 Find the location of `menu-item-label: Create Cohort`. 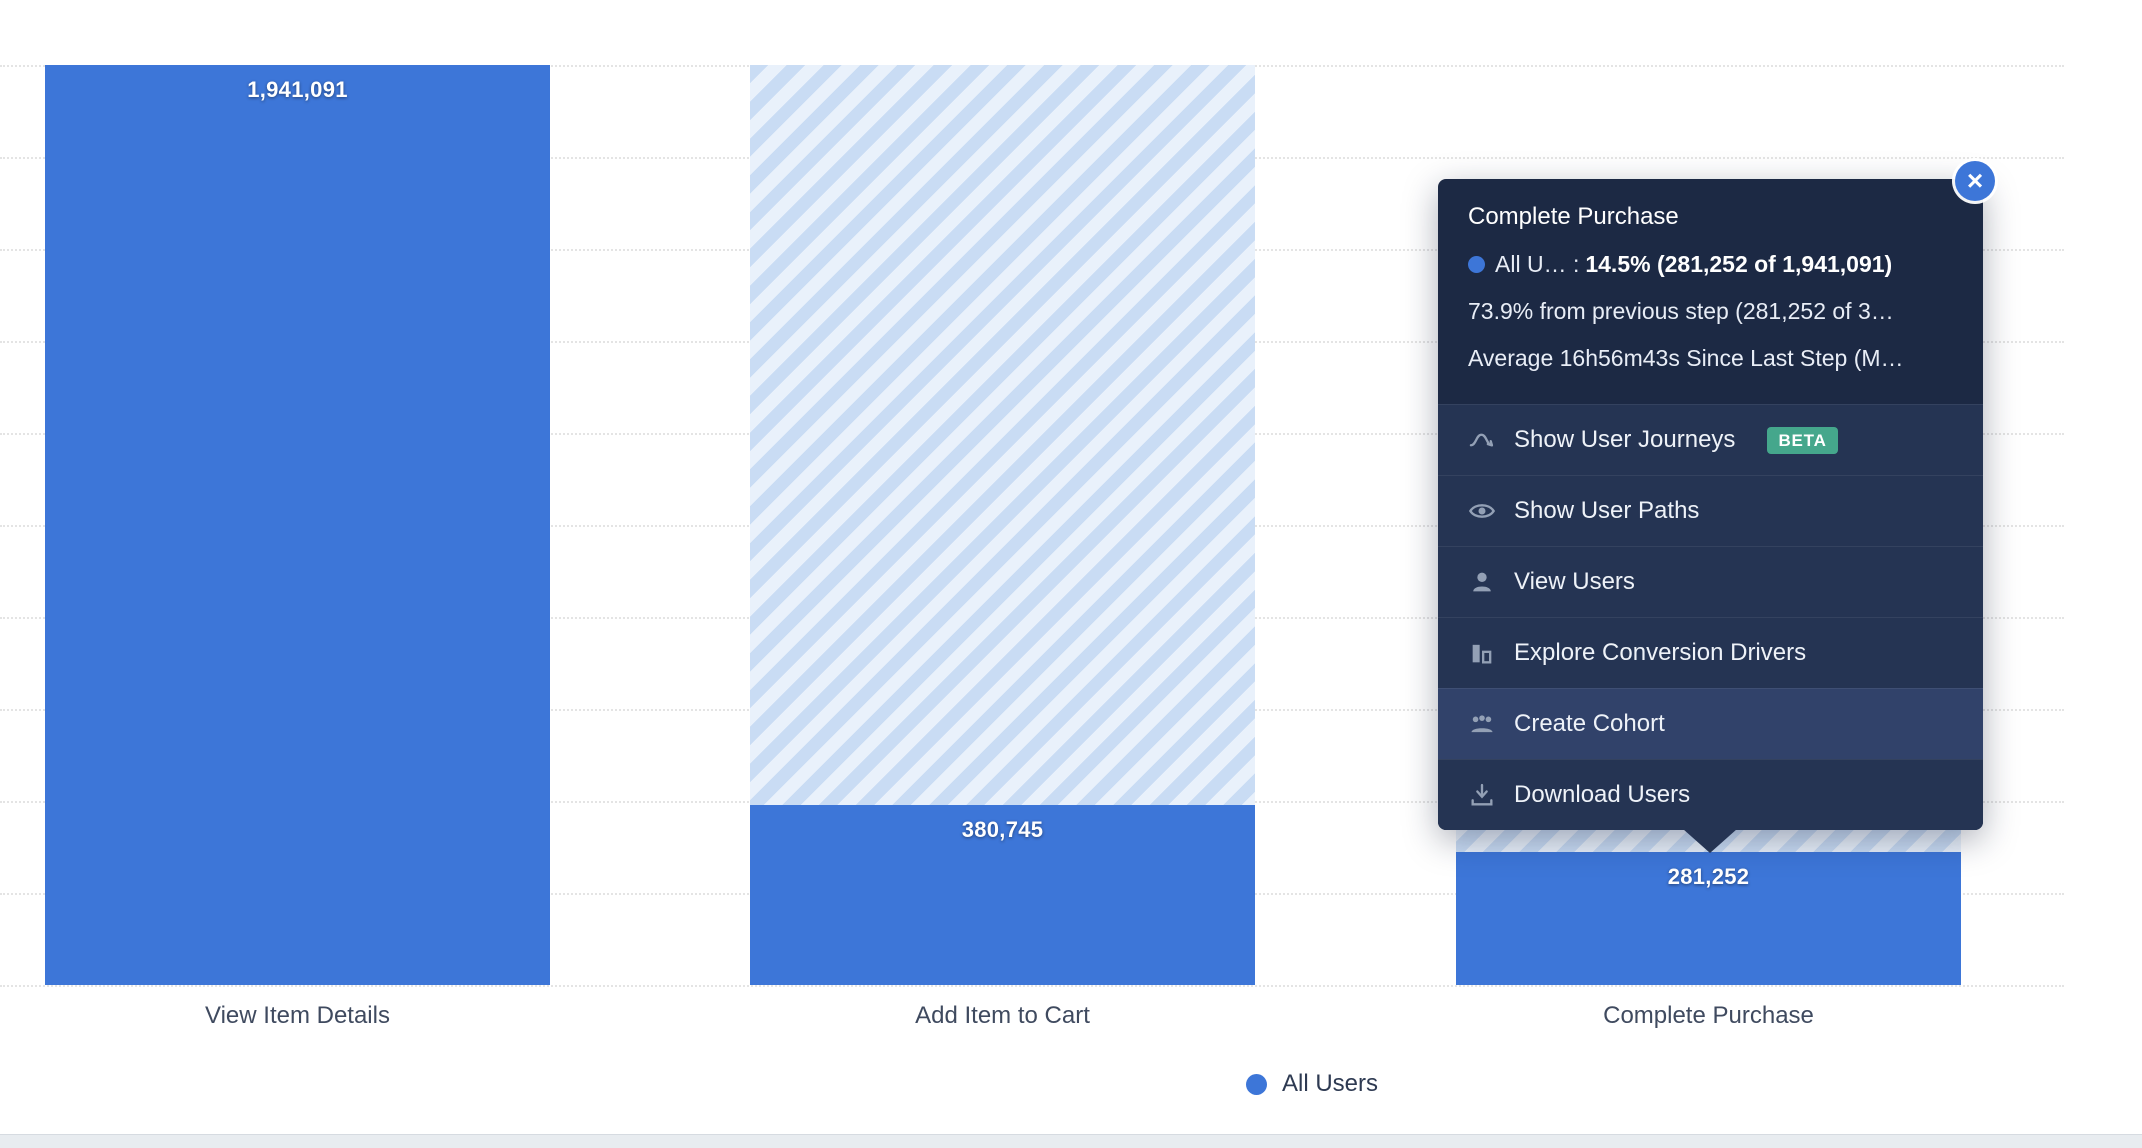

menu-item-label: Create Cohort is located at coordinates (1589, 723).